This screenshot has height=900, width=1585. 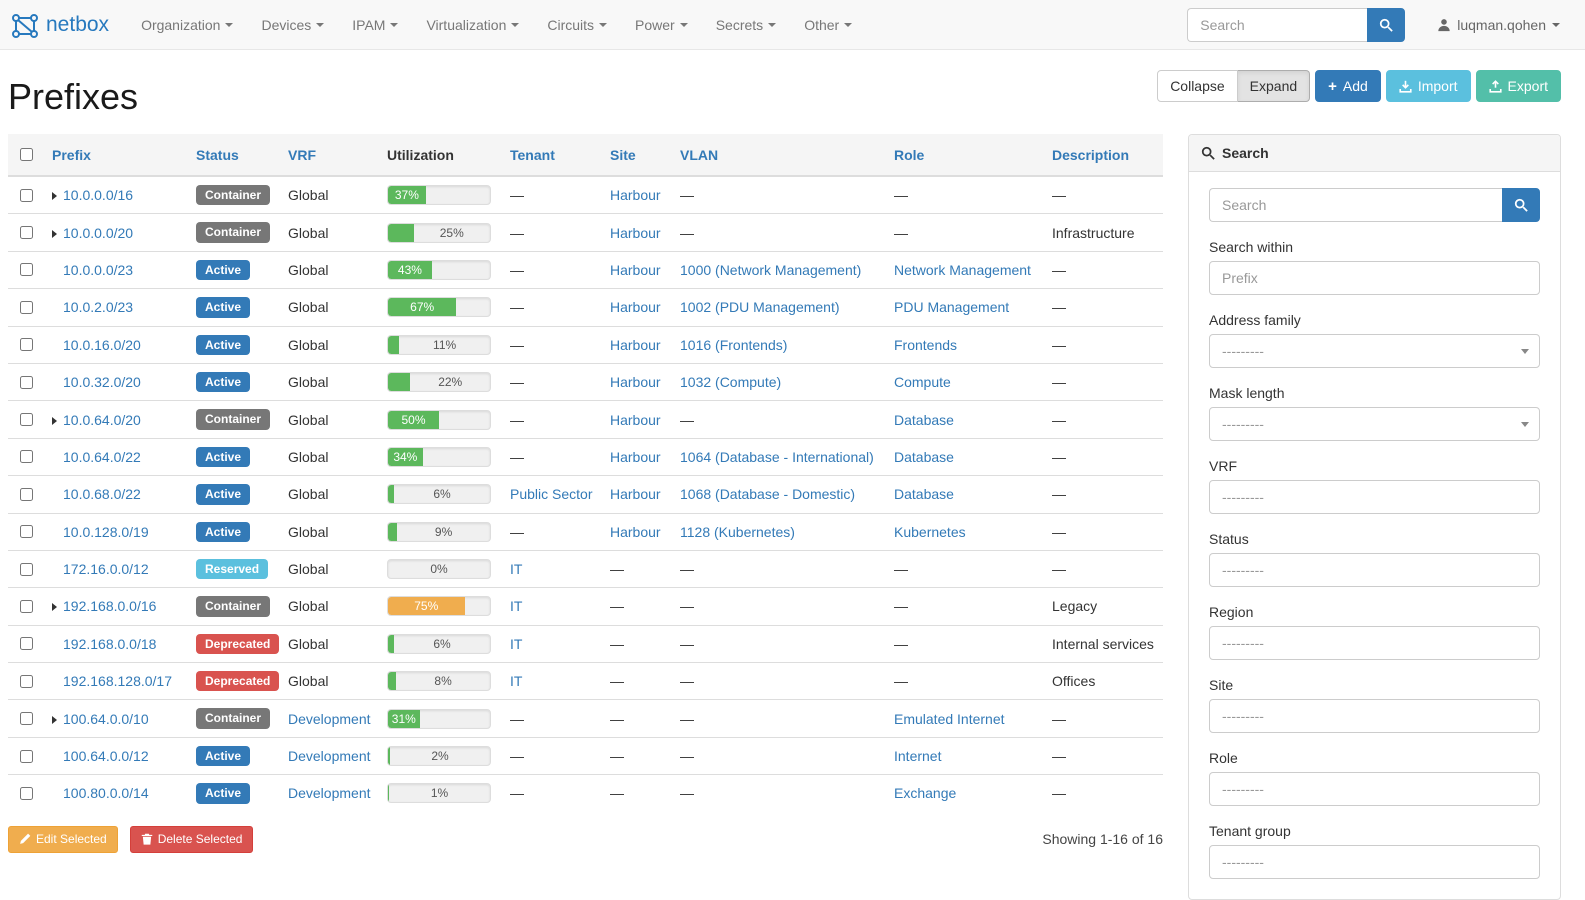 I want to click on vlan-link: 1068 (Database - Domestic), so click(x=768, y=494).